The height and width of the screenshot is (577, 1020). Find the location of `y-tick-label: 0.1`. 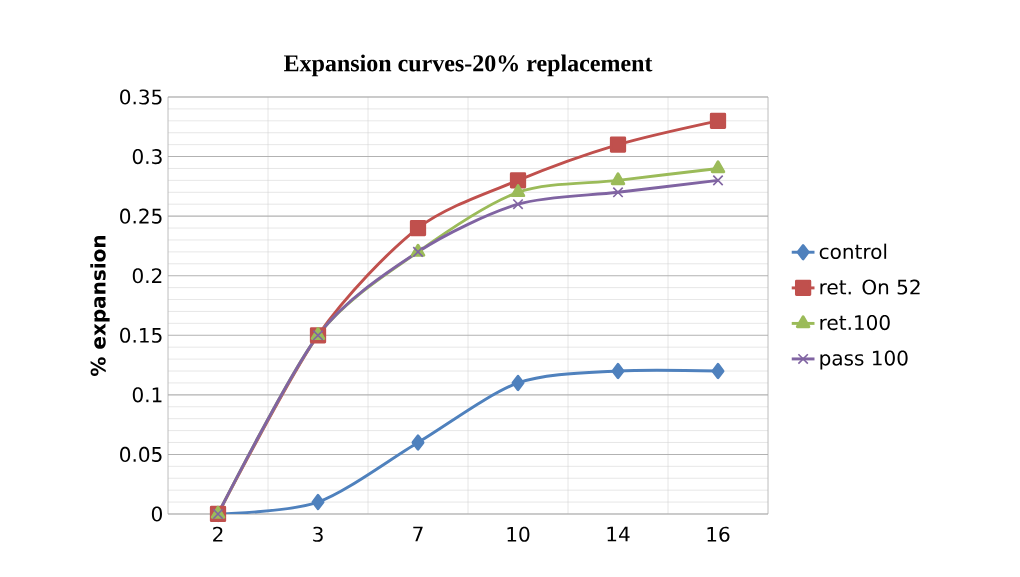

y-tick-label: 0.1 is located at coordinates (147, 395).